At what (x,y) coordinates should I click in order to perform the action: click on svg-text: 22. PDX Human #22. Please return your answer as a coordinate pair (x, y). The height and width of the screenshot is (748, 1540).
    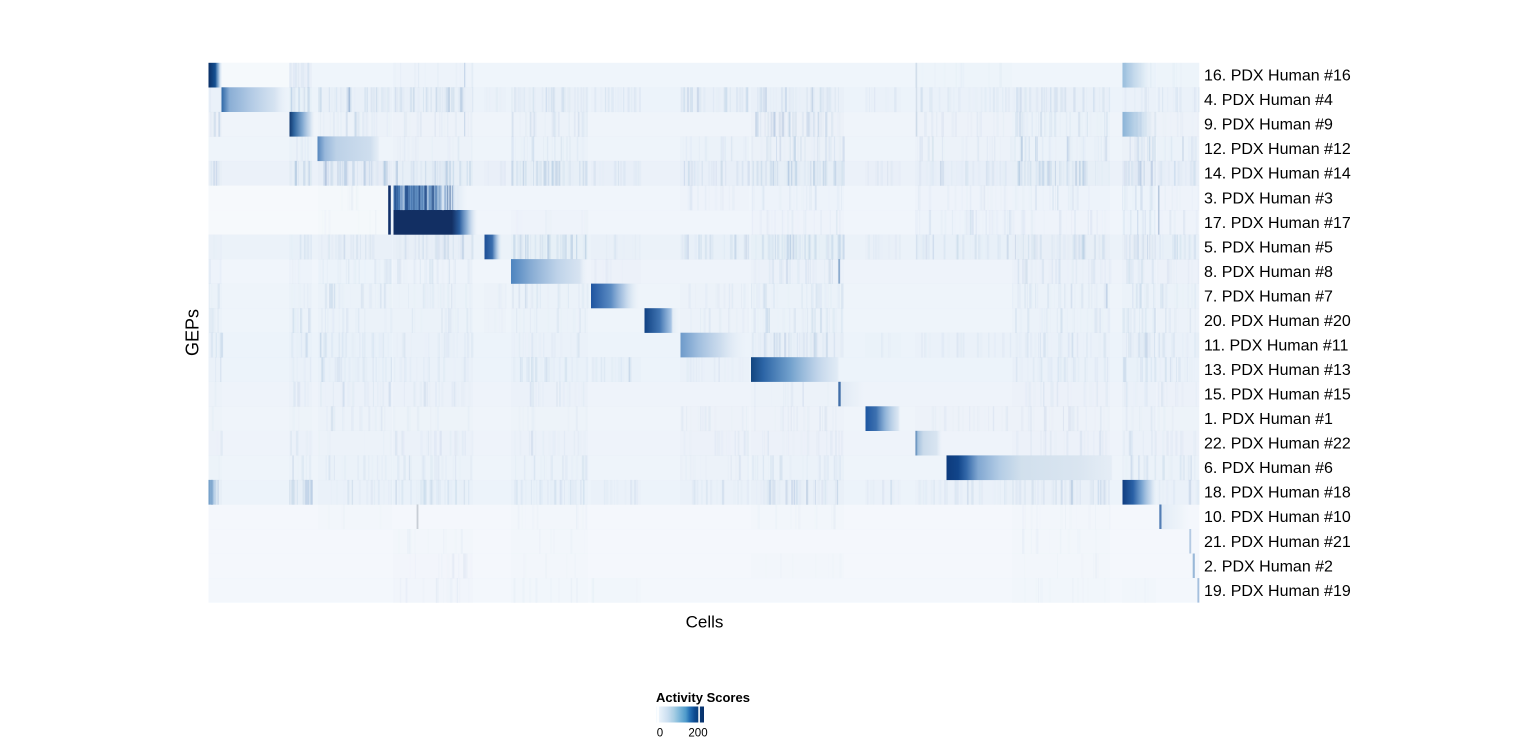
    Looking at the image, I should click on (1277, 444).